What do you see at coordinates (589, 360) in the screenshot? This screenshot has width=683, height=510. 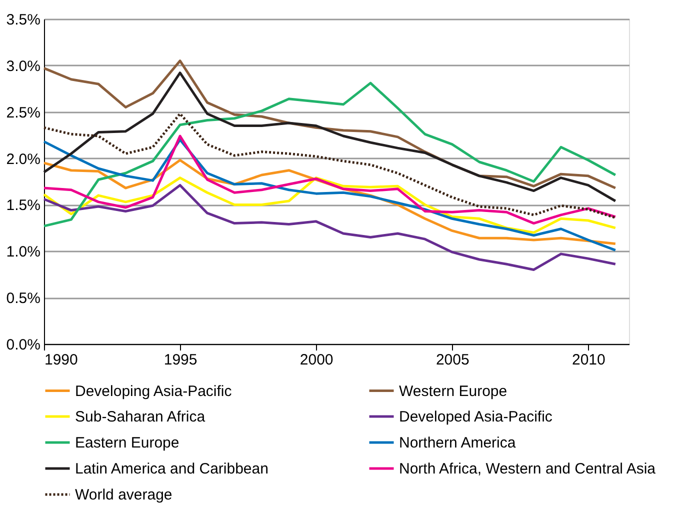 I see `x-tick-label: 2010` at bounding box center [589, 360].